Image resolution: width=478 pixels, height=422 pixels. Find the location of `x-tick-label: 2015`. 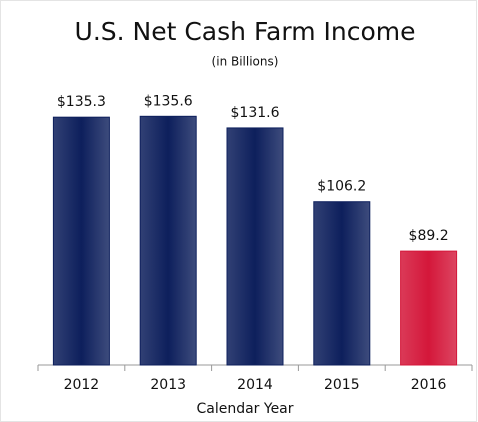

x-tick-label: 2015 is located at coordinates (342, 385).